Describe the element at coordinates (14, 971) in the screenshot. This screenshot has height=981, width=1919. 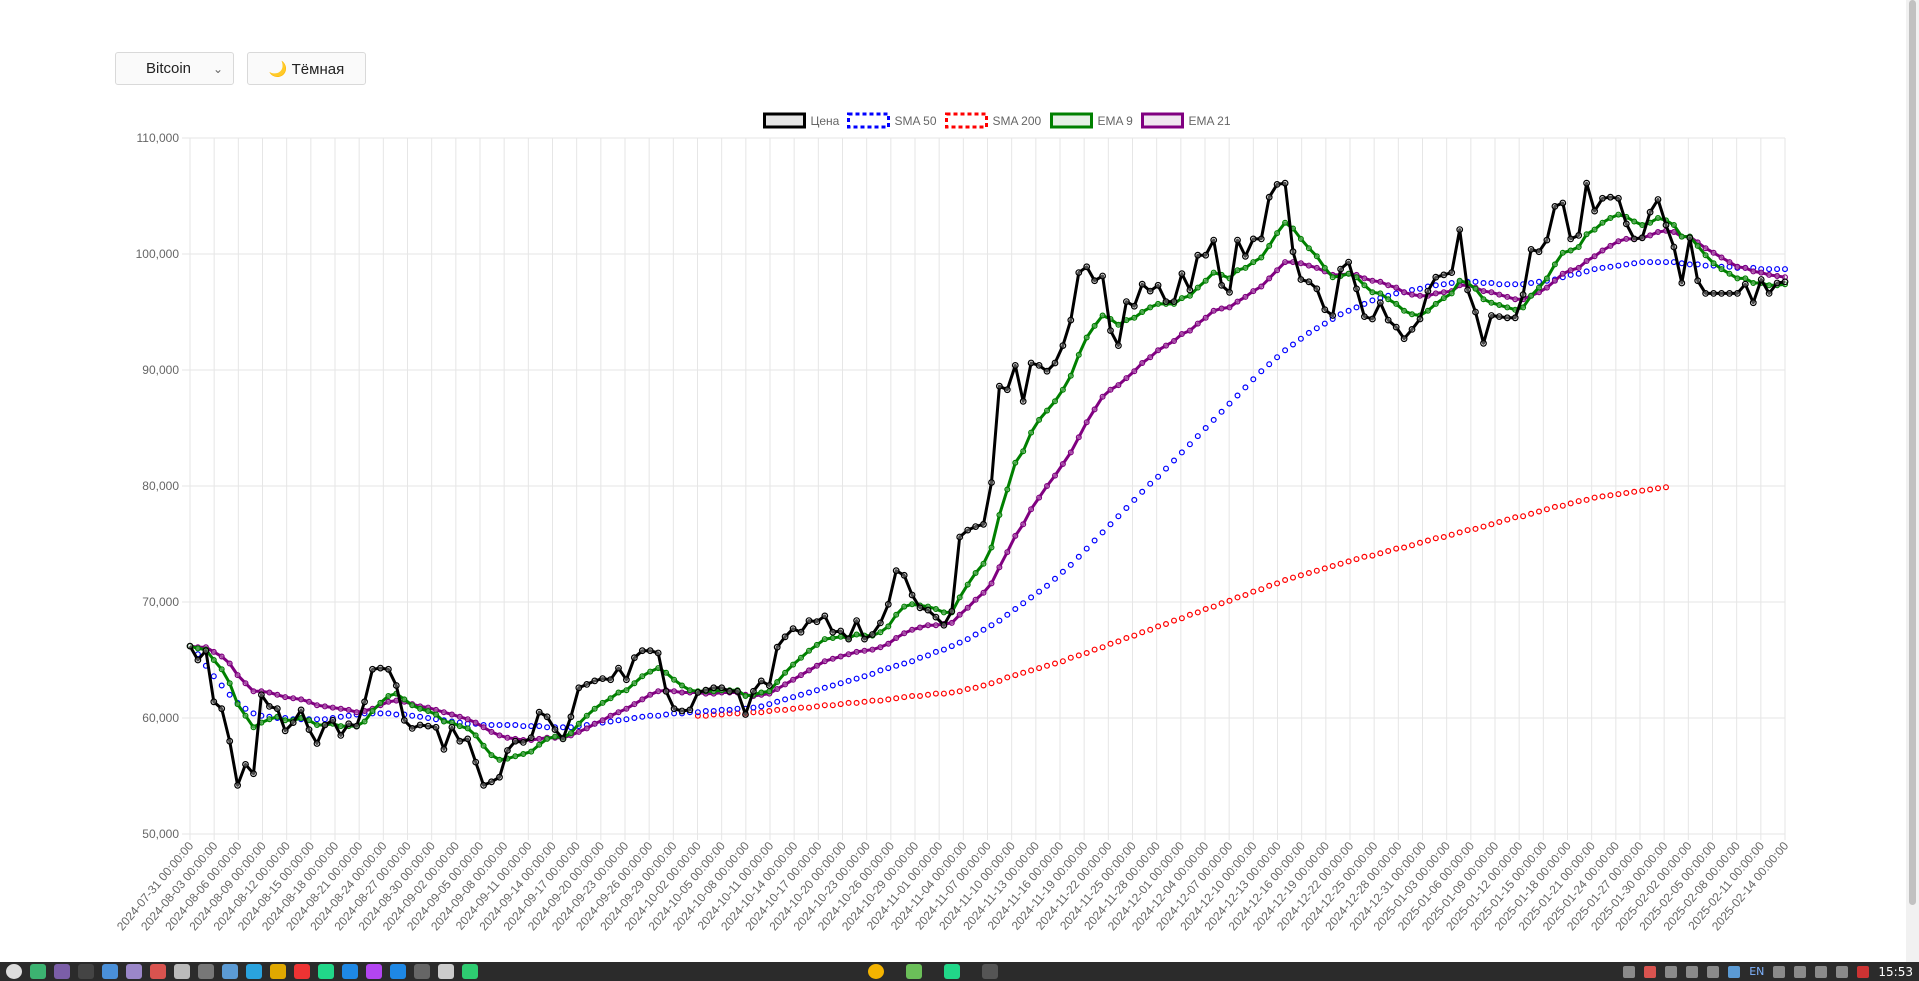
I see `menu-icon` at that location.